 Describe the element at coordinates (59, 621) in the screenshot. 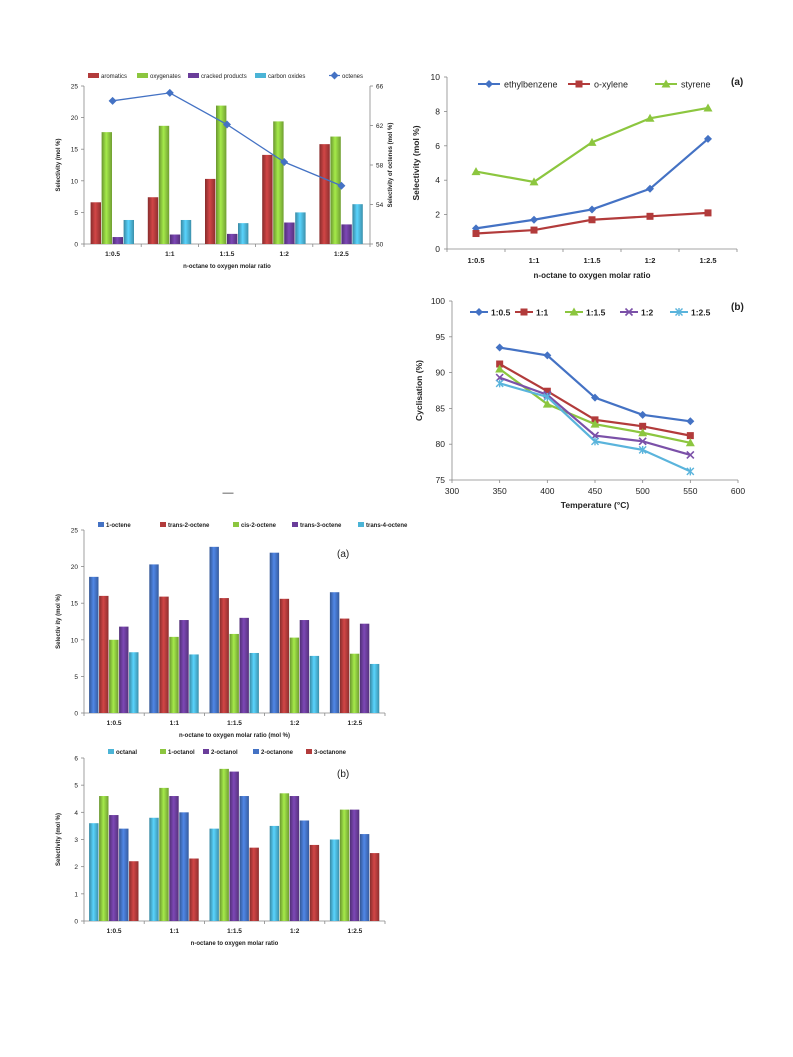

I see `y-axis-label: Selectiv ity (mol %)` at that location.